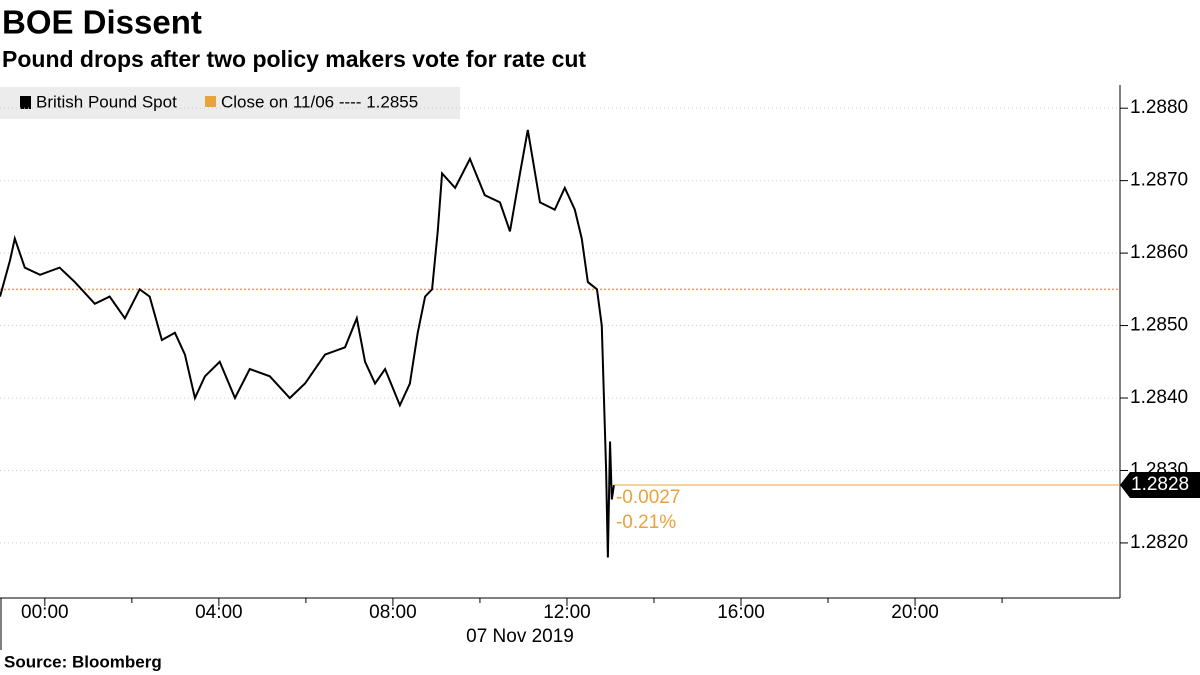 This screenshot has height=675, width=1200. Describe the element at coordinates (45, 612) in the screenshot. I see `x-tick-label: 00:00` at that location.